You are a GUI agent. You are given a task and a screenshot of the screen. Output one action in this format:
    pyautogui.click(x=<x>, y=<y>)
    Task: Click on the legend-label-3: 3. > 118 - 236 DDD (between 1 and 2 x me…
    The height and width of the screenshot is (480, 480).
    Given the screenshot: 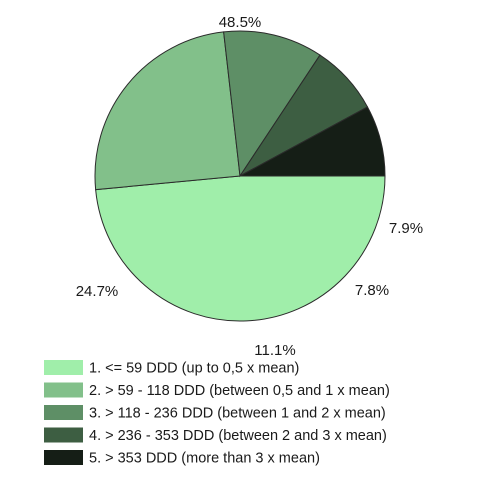 What is the action you would take?
    pyautogui.click(x=237, y=413)
    